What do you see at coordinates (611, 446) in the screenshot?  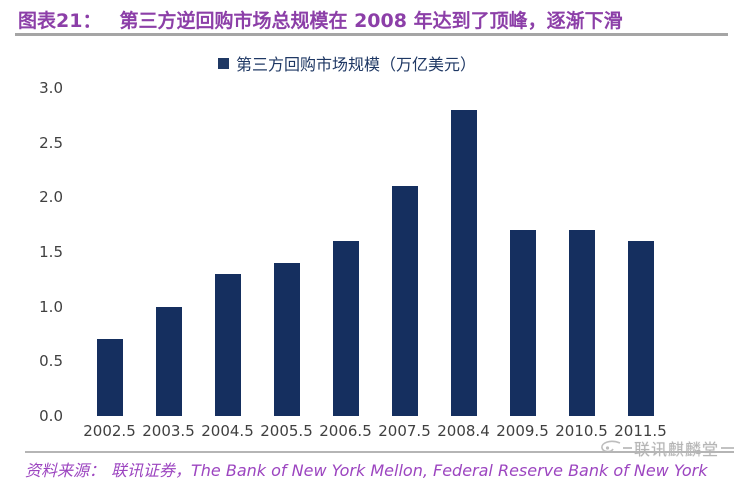 I see `watermark-logo-icon` at bounding box center [611, 446].